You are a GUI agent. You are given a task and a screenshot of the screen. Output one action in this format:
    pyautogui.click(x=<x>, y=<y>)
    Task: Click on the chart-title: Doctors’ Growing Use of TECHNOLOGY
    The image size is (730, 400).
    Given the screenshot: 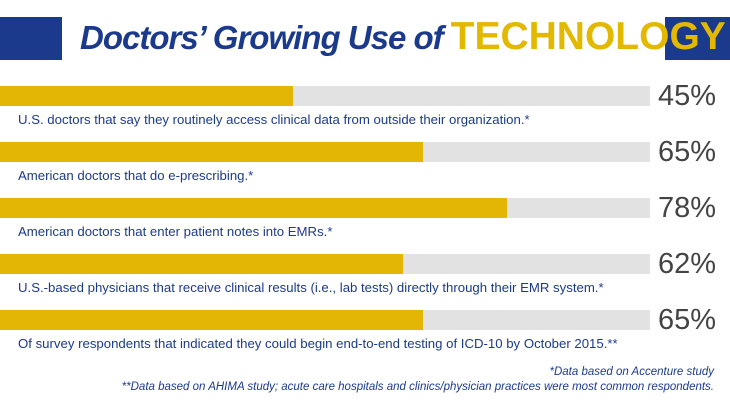 What is the action you would take?
    pyautogui.click(x=403, y=37)
    